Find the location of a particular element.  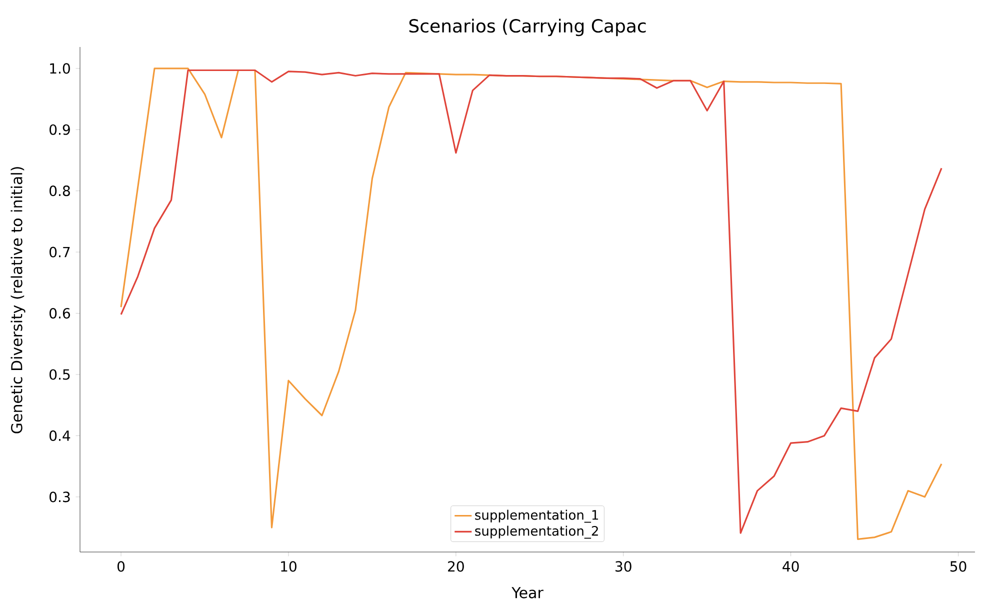

x-tick-label: 50 is located at coordinates (958, 566).